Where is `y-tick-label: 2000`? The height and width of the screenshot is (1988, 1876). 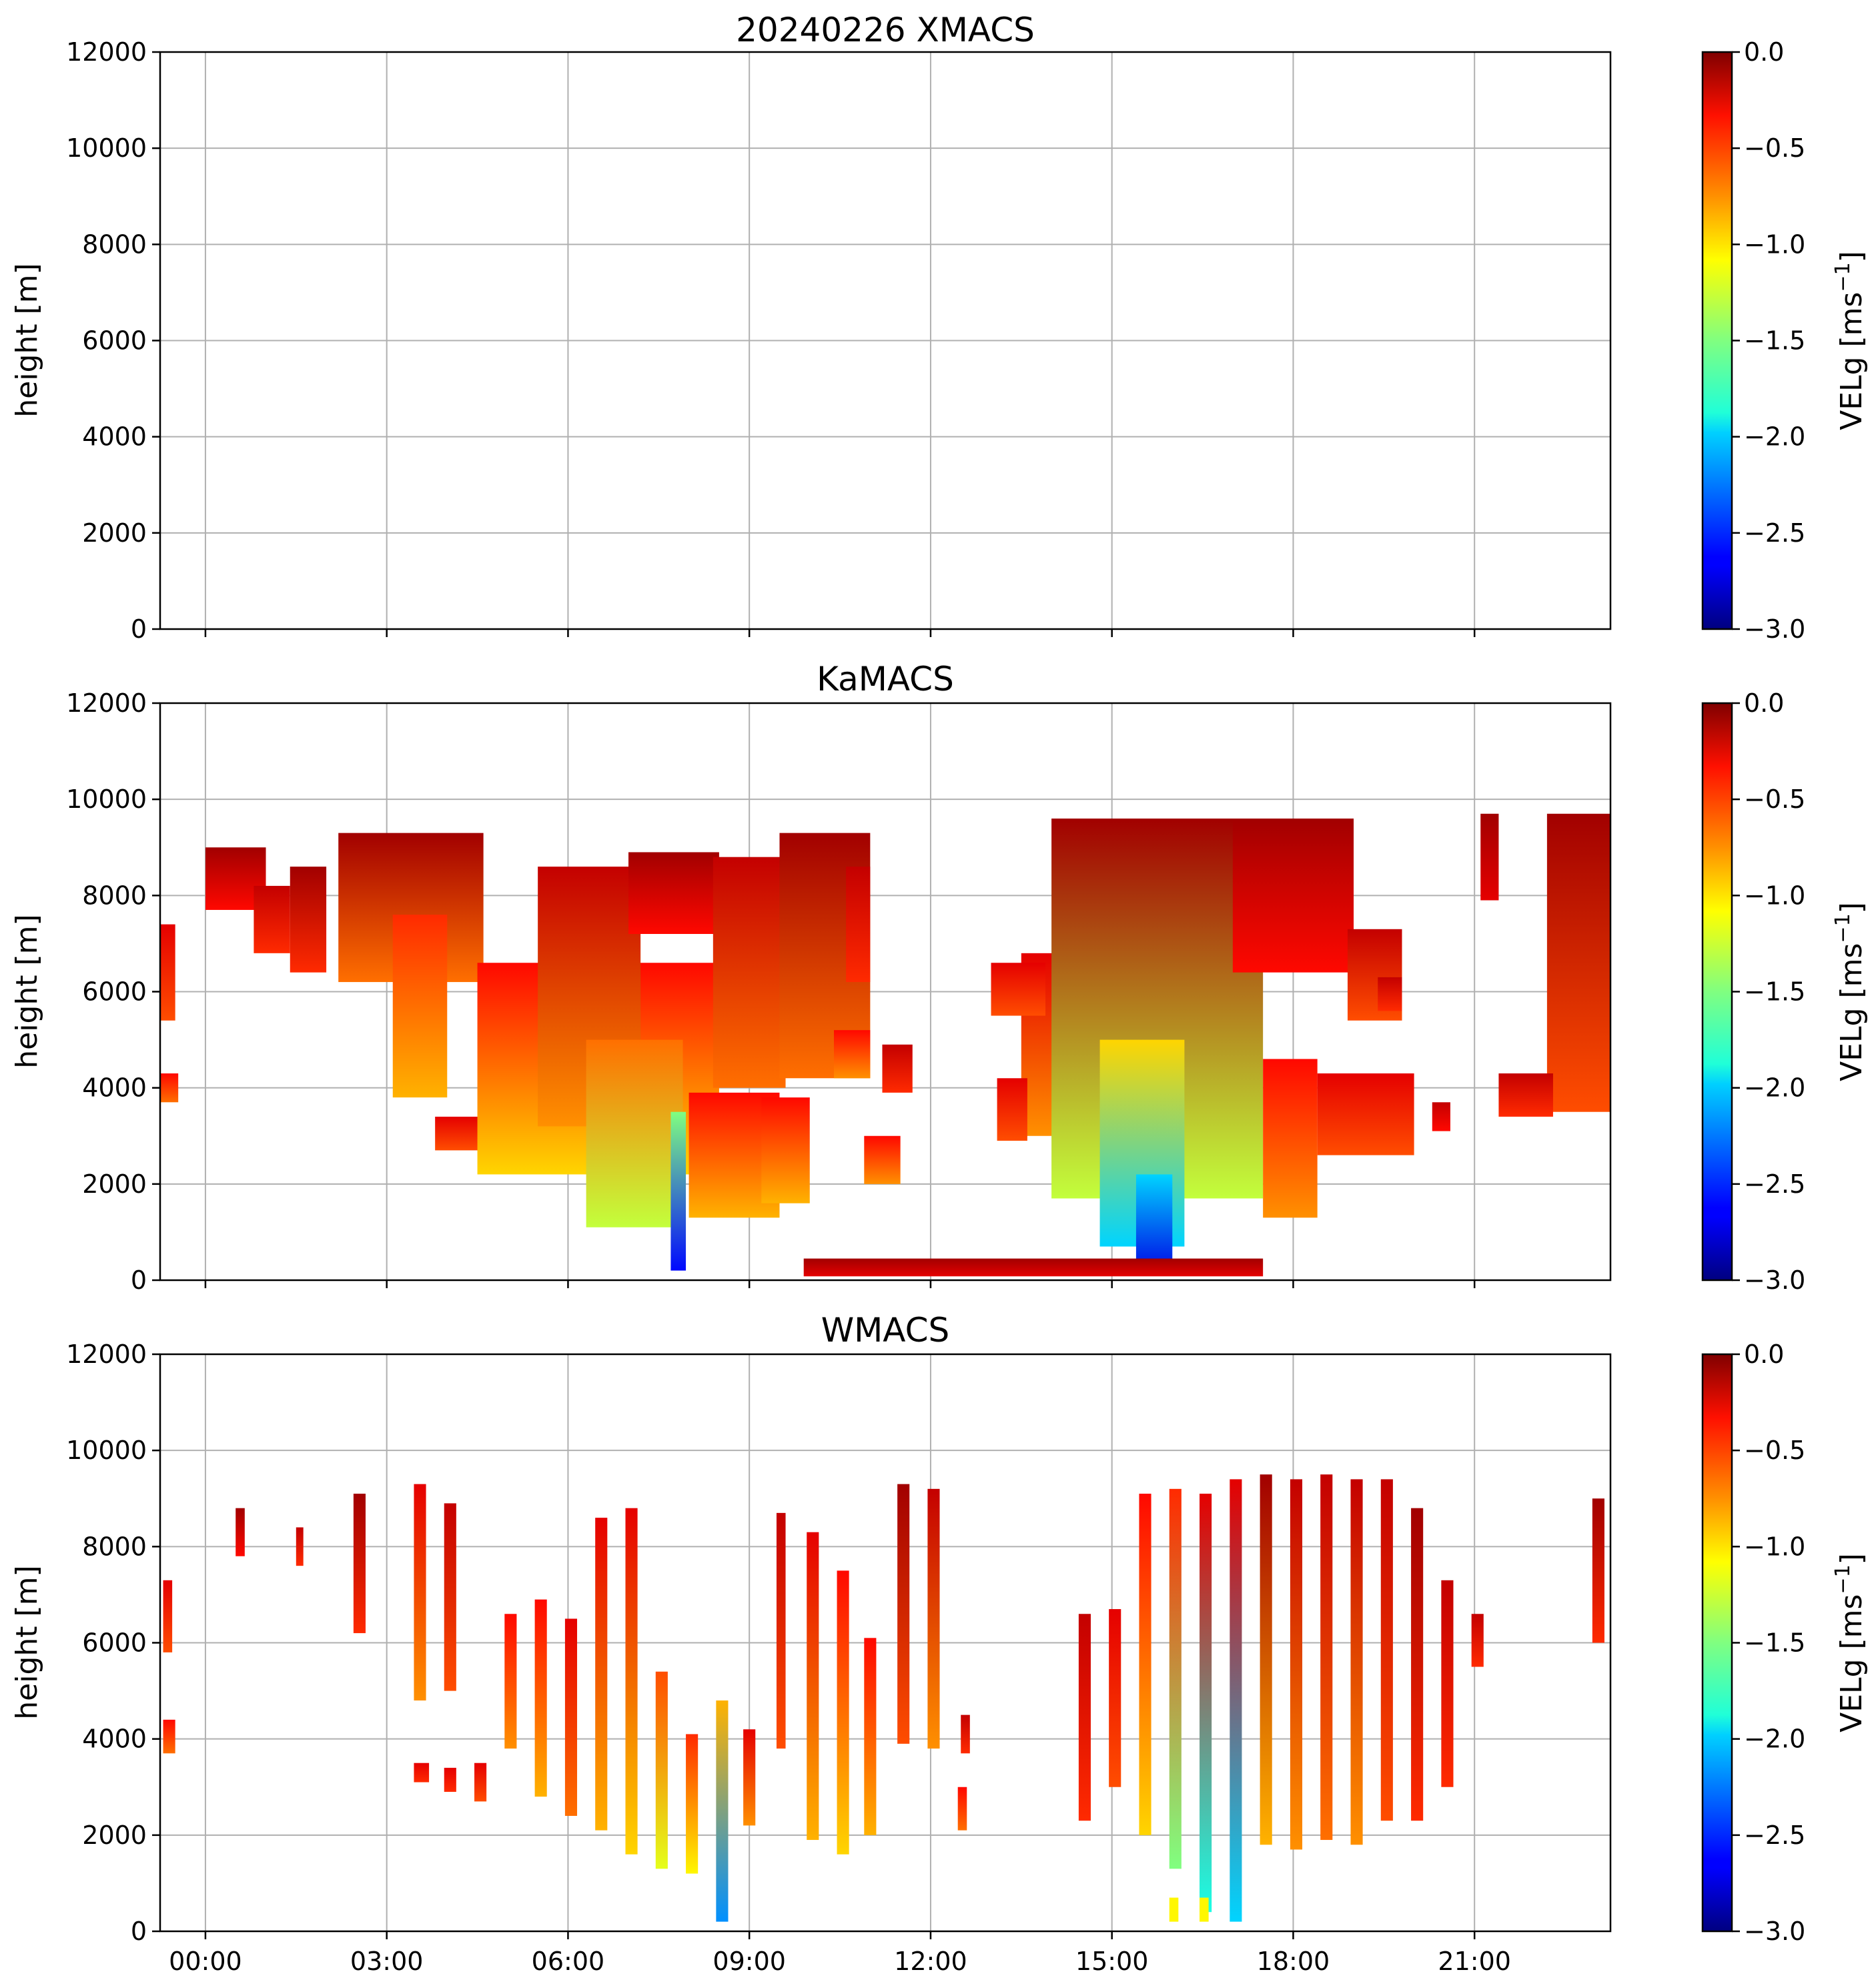 y-tick-label: 2000 is located at coordinates (114, 1184).